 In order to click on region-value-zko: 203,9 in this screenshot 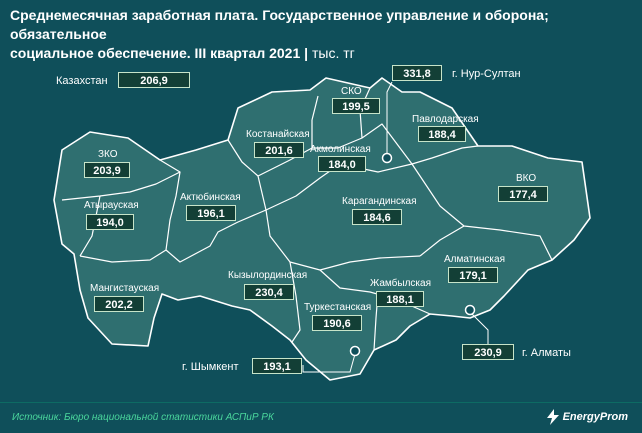, I will do `click(107, 170)`.